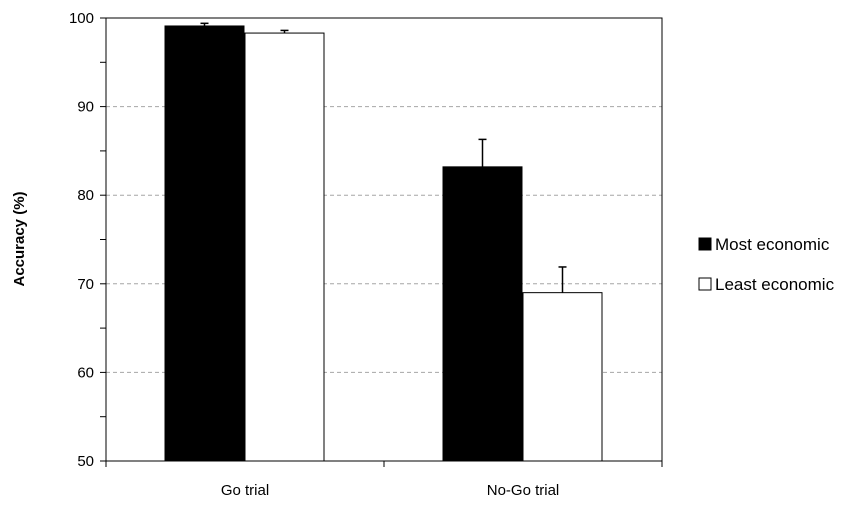  I want to click on legend-item: Least economic, so click(766, 284).